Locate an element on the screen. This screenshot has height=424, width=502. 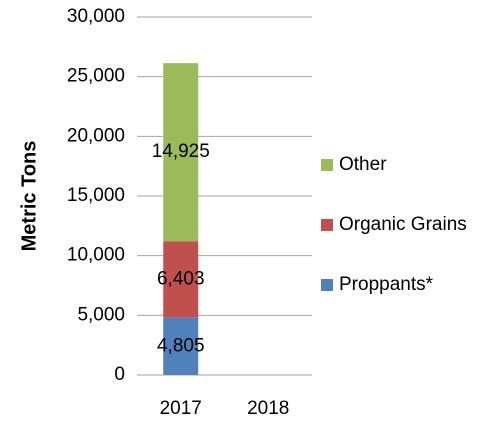
data-label: 14,925 is located at coordinates (181, 151).